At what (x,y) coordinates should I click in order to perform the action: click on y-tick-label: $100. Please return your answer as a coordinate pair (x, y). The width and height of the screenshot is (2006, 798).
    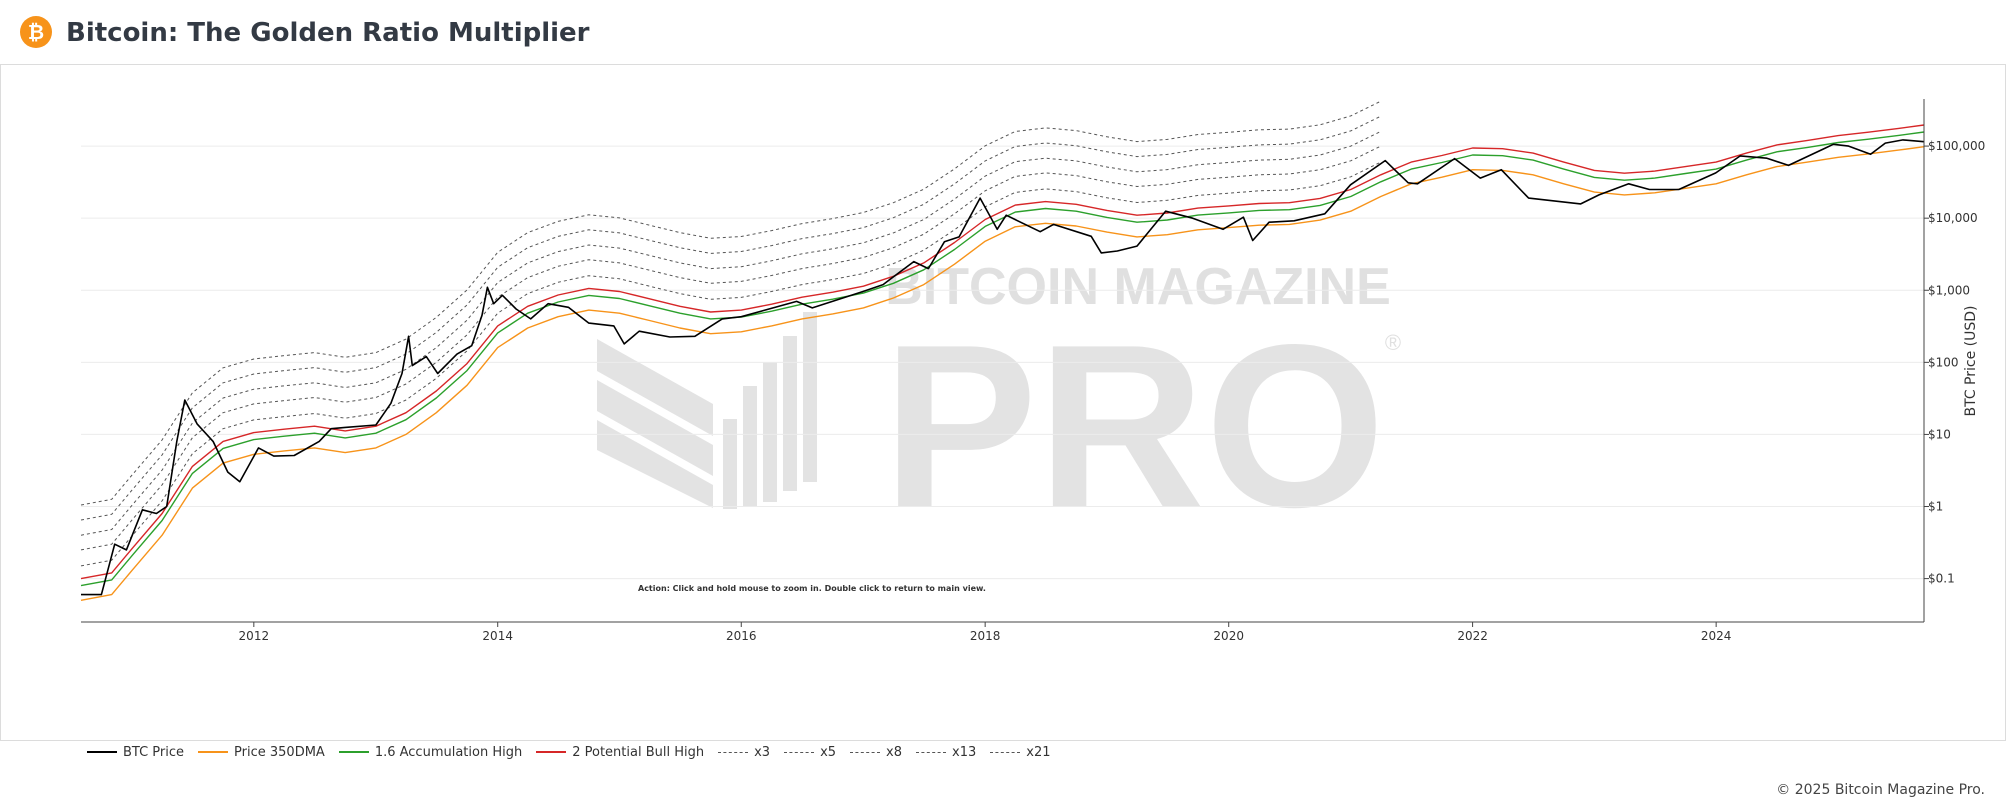
    Looking at the image, I should click on (1943, 362).